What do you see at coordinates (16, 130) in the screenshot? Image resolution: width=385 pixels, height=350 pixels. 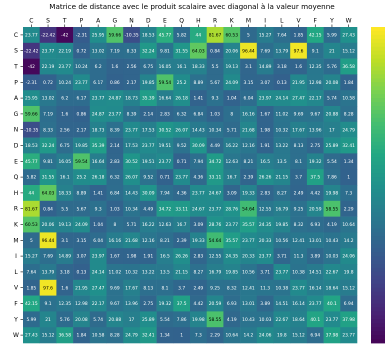 I see `y-tick-label: N` at bounding box center [16, 130].